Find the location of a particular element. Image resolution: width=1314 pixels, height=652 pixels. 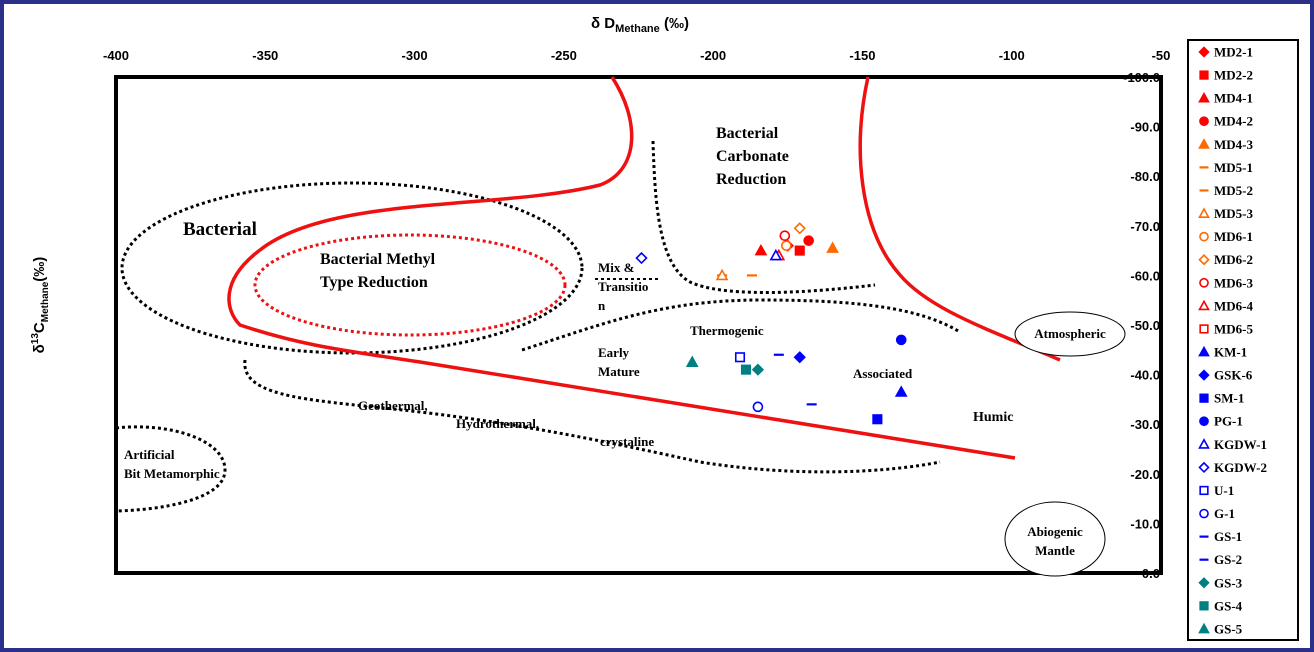

y-tick-label: -90.0 is located at coordinates (1145, 127).